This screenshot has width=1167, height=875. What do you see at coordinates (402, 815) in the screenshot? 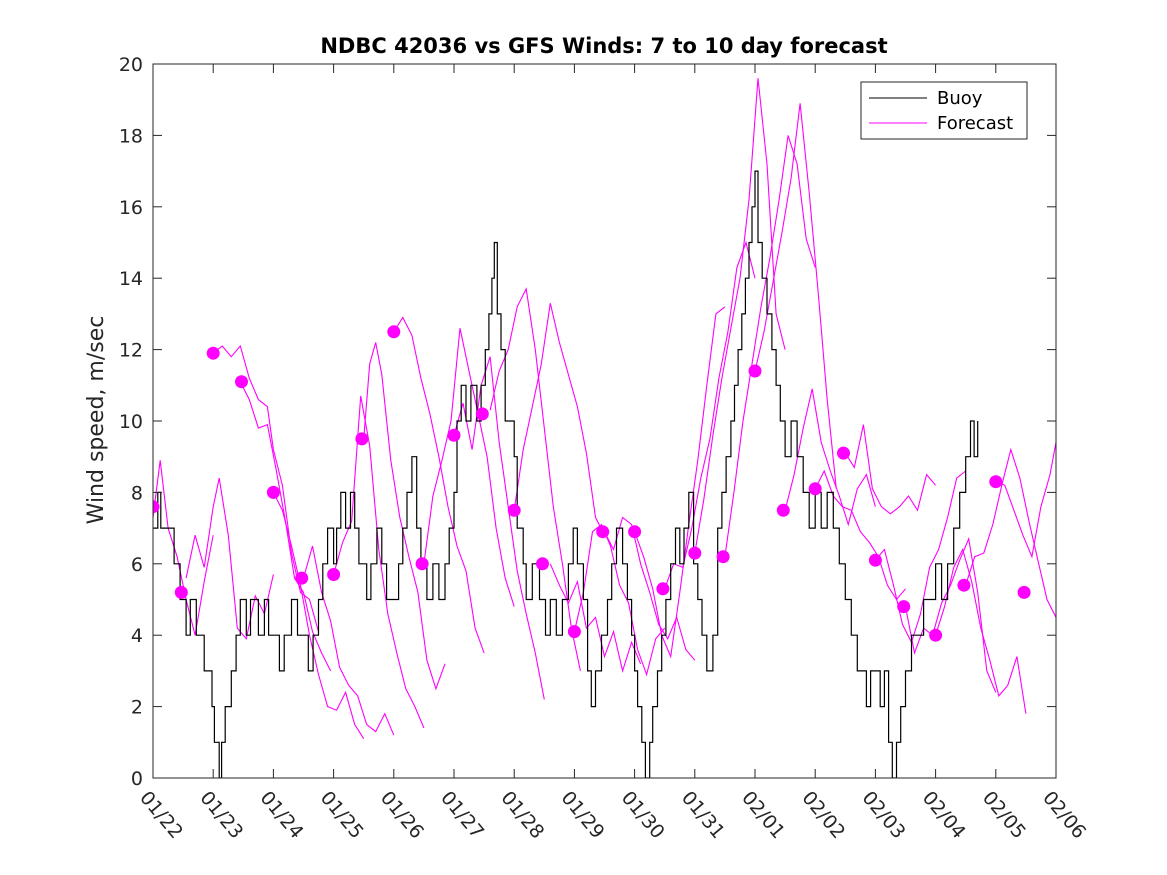
I see `x-tick-label: 01/26` at bounding box center [402, 815].